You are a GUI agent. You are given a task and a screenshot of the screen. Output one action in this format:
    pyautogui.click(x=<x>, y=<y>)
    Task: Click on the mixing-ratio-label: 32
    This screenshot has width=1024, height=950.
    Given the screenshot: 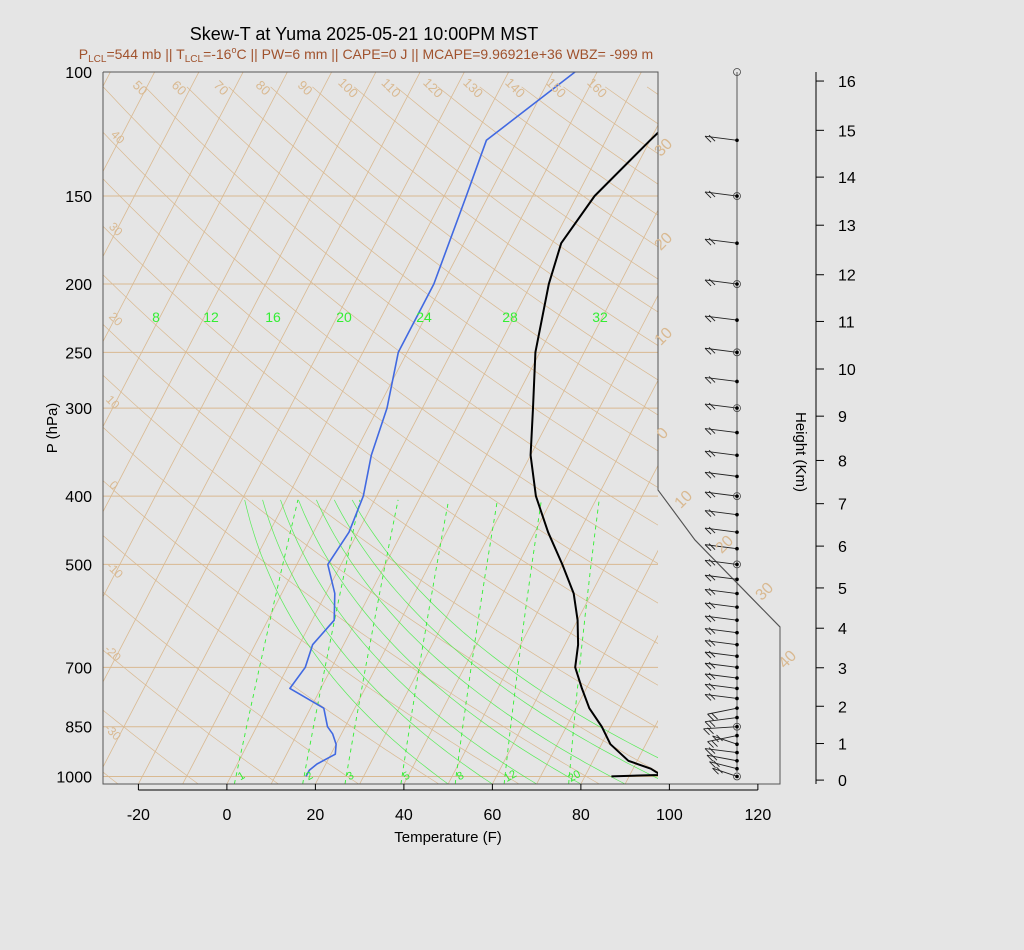 What is the action you would take?
    pyautogui.click(x=600, y=317)
    